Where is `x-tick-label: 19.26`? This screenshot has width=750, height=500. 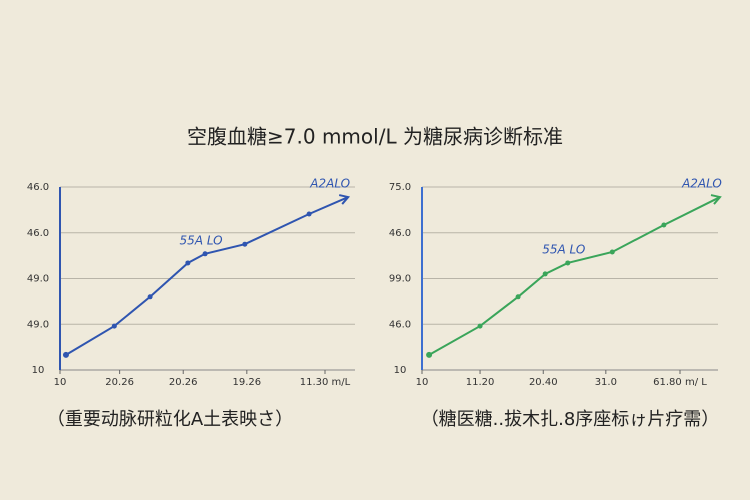
x-tick-label: 19.26 is located at coordinates (247, 382).